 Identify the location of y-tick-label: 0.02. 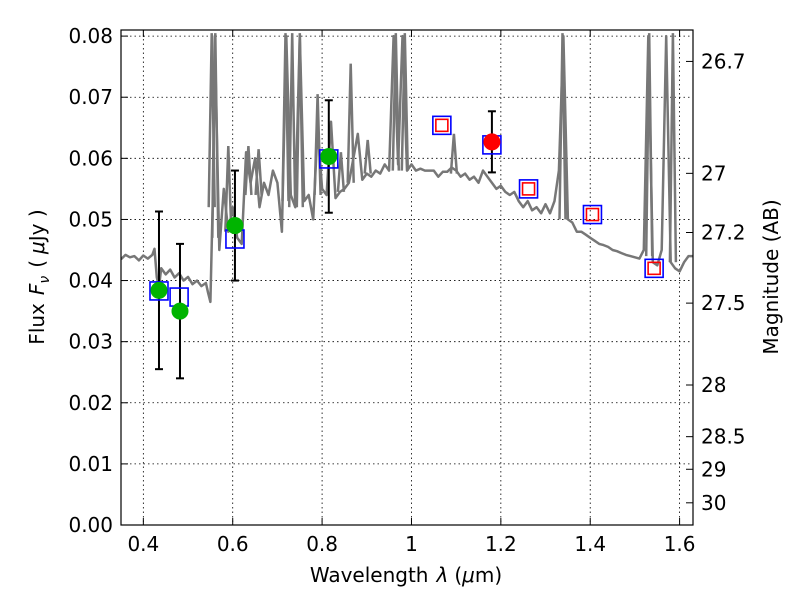
(90, 403).